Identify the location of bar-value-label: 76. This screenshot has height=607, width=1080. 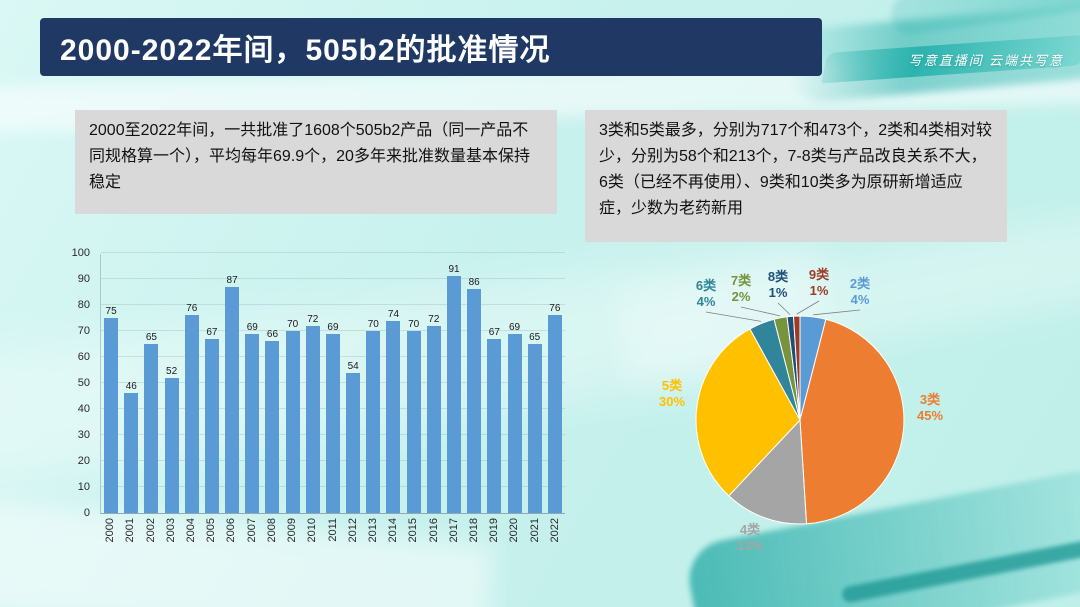
(555, 309).